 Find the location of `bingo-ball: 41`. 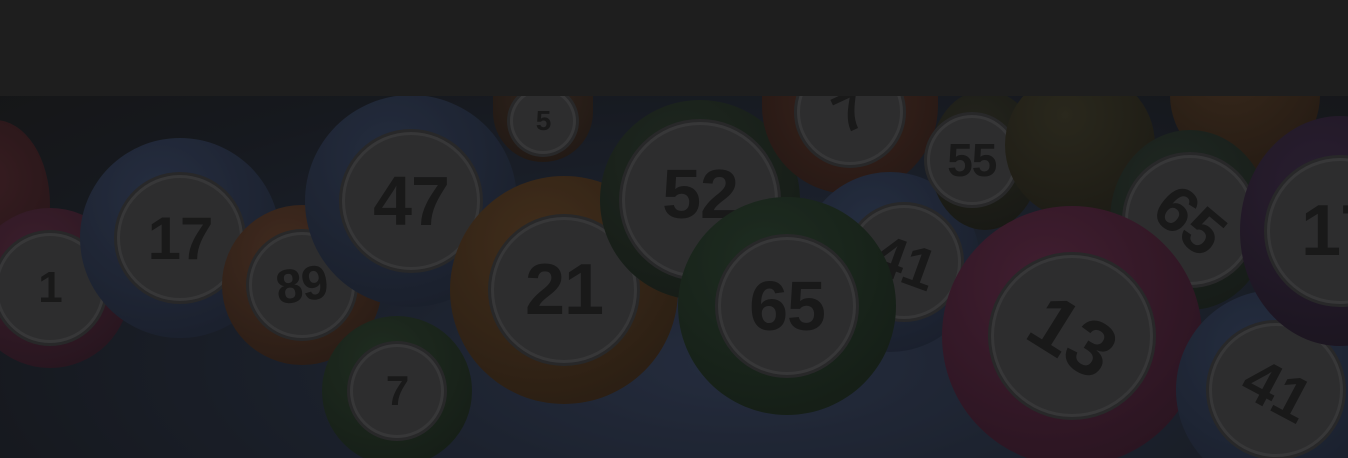

bingo-ball: 41 is located at coordinates (1262, 374).